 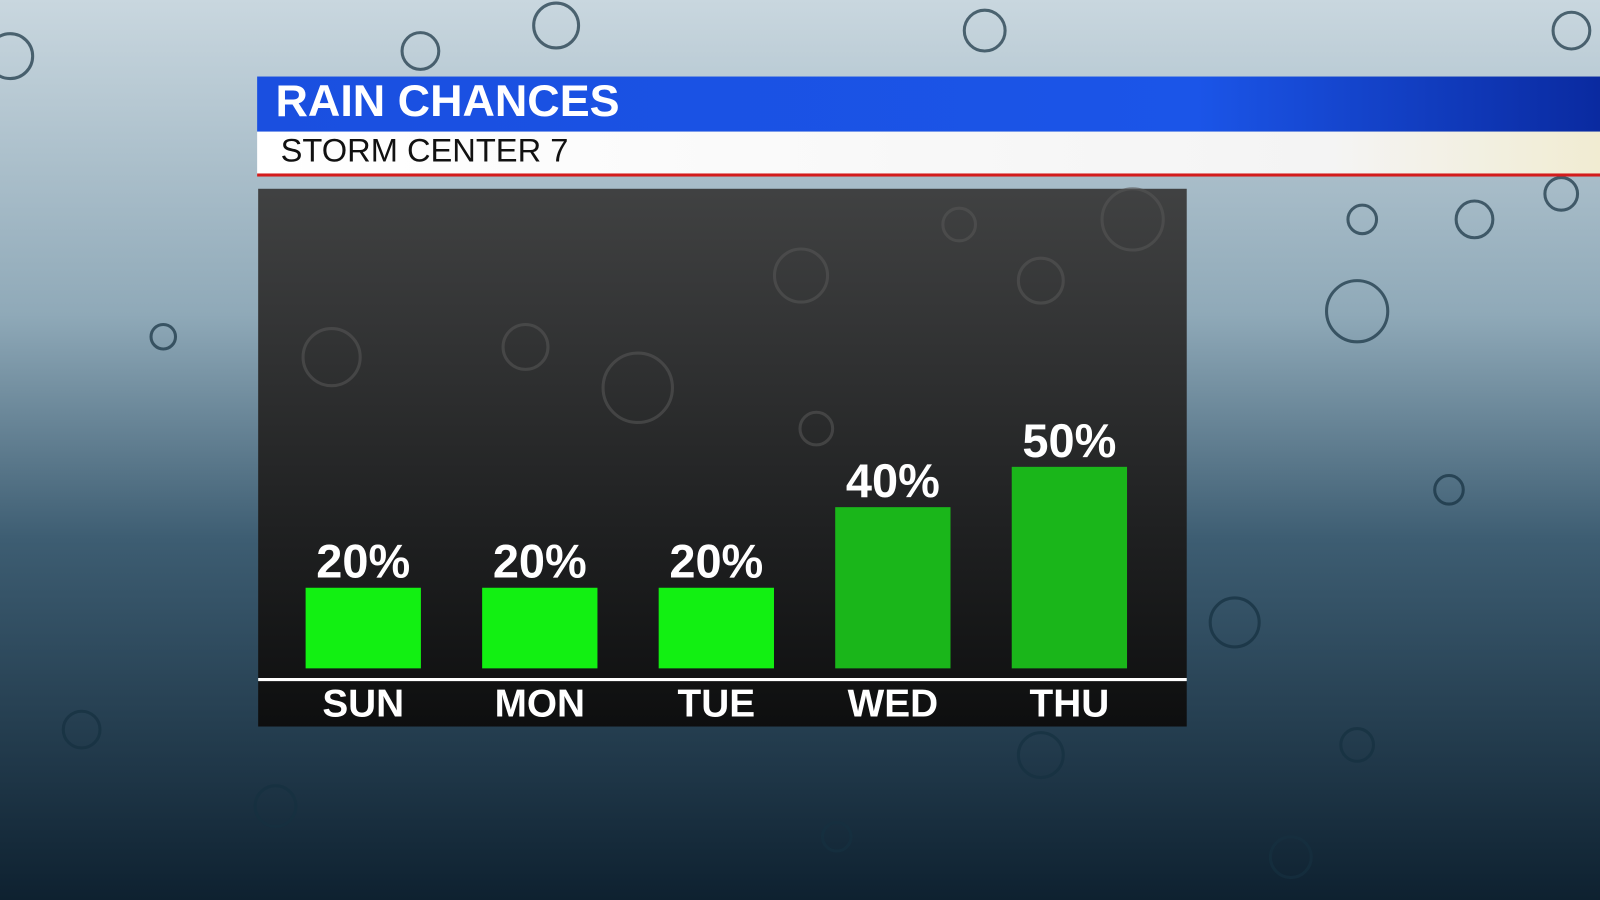 What do you see at coordinates (363, 703) in the screenshot?
I see `x-tick-label: SUN` at bounding box center [363, 703].